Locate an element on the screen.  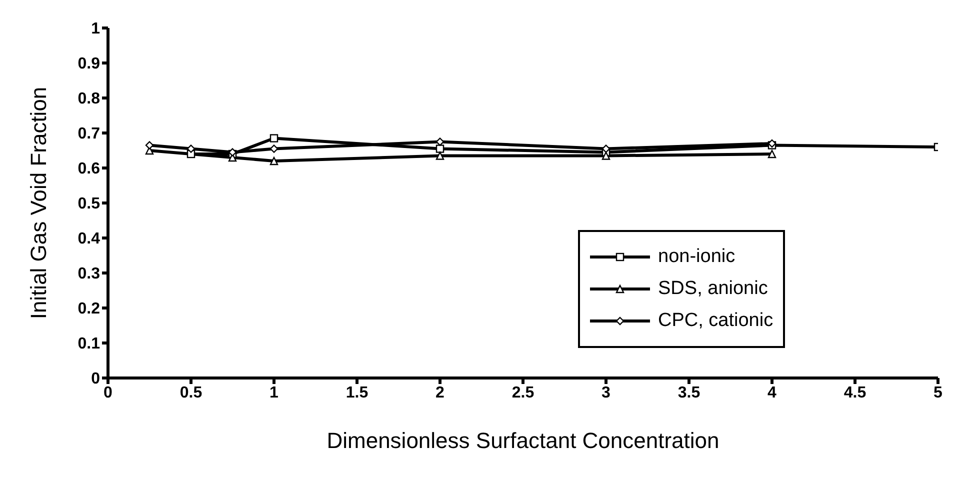
y-tick-label: 0.1 is located at coordinates (89, 344).